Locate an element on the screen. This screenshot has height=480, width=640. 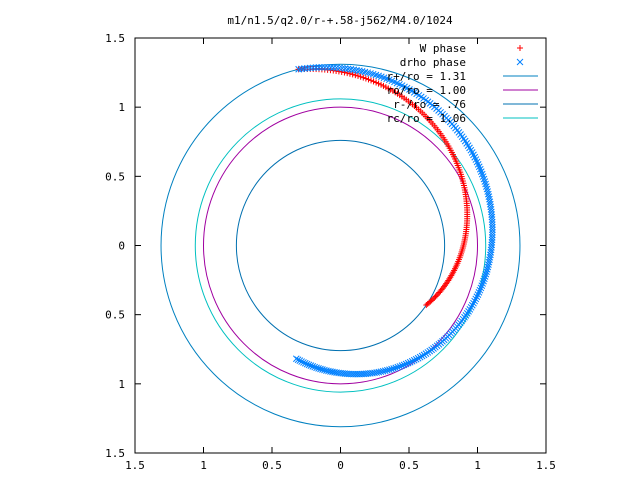
legend-label: drho phase is located at coordinates (433, 62).